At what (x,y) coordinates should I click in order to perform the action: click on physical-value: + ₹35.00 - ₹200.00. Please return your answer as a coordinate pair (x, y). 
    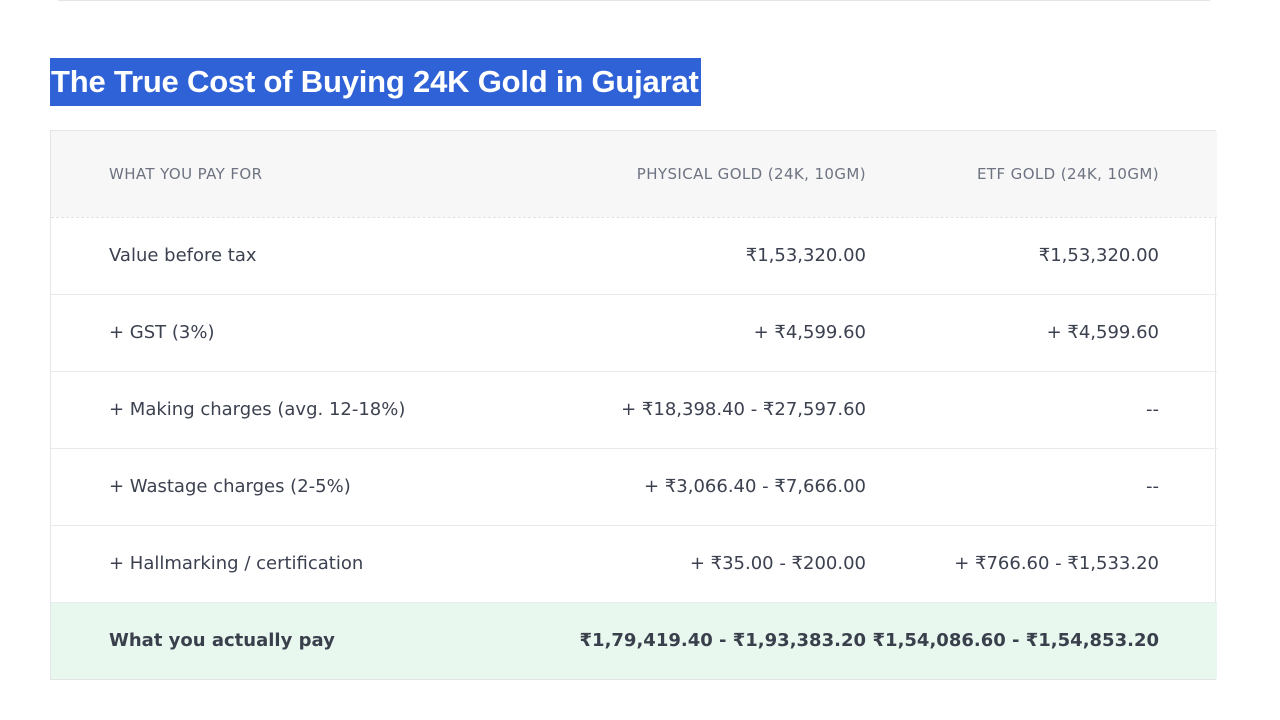
    Looking at the image, I should click on (777, 563).